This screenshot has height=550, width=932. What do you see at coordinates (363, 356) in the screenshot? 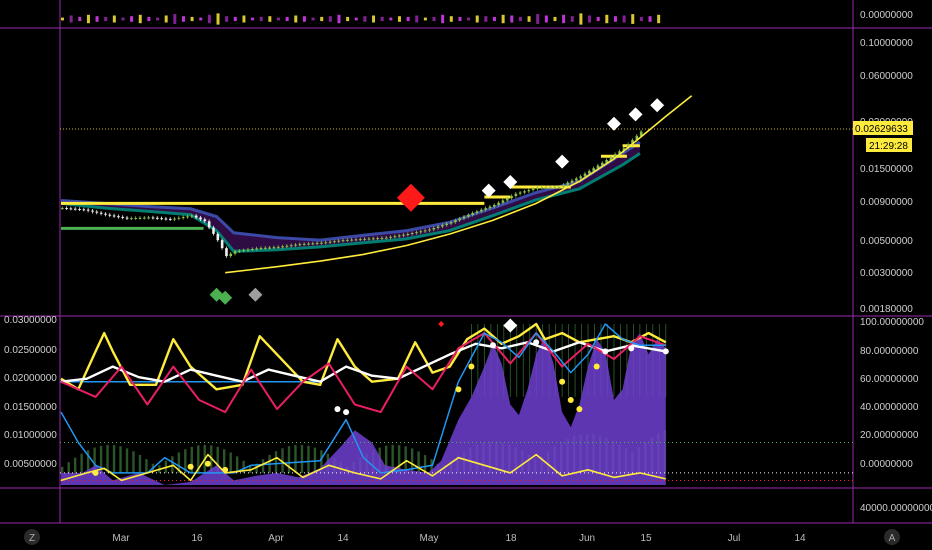
I see `yellow-line-series` at bounding box center [363, 356].